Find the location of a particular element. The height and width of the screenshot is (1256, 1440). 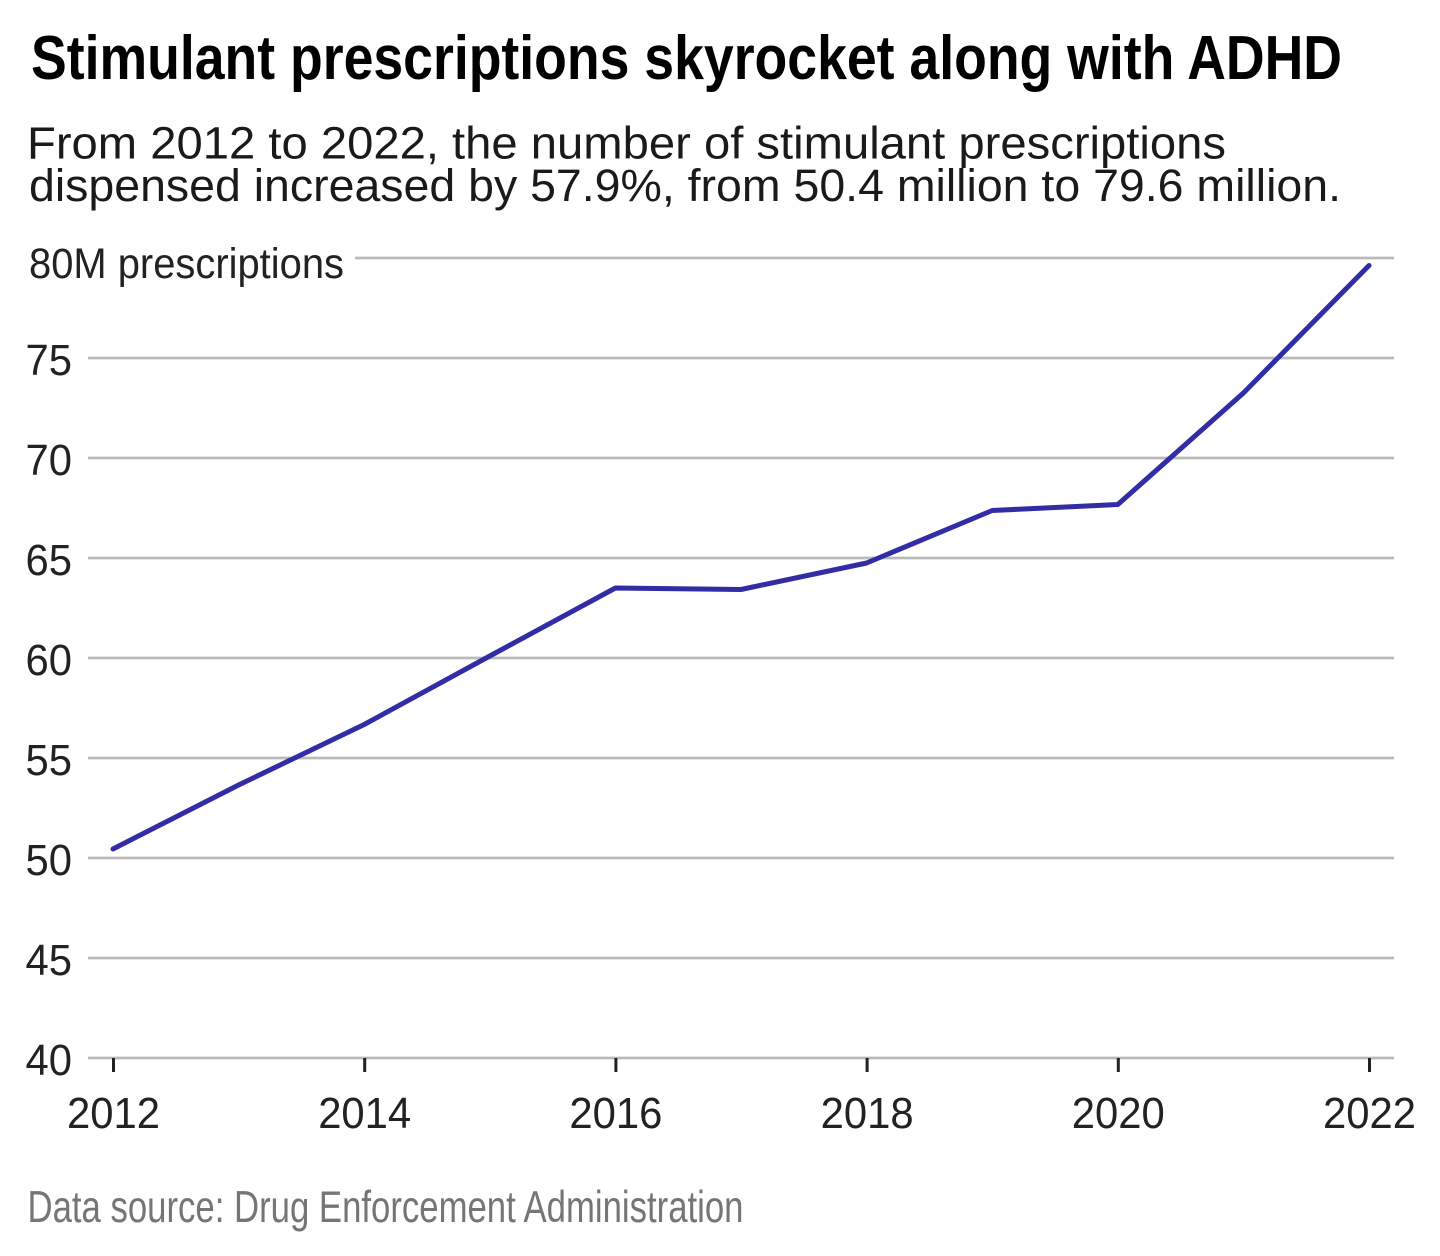

svg-text: 80M prescriptions is located at coordinates (186, 264).